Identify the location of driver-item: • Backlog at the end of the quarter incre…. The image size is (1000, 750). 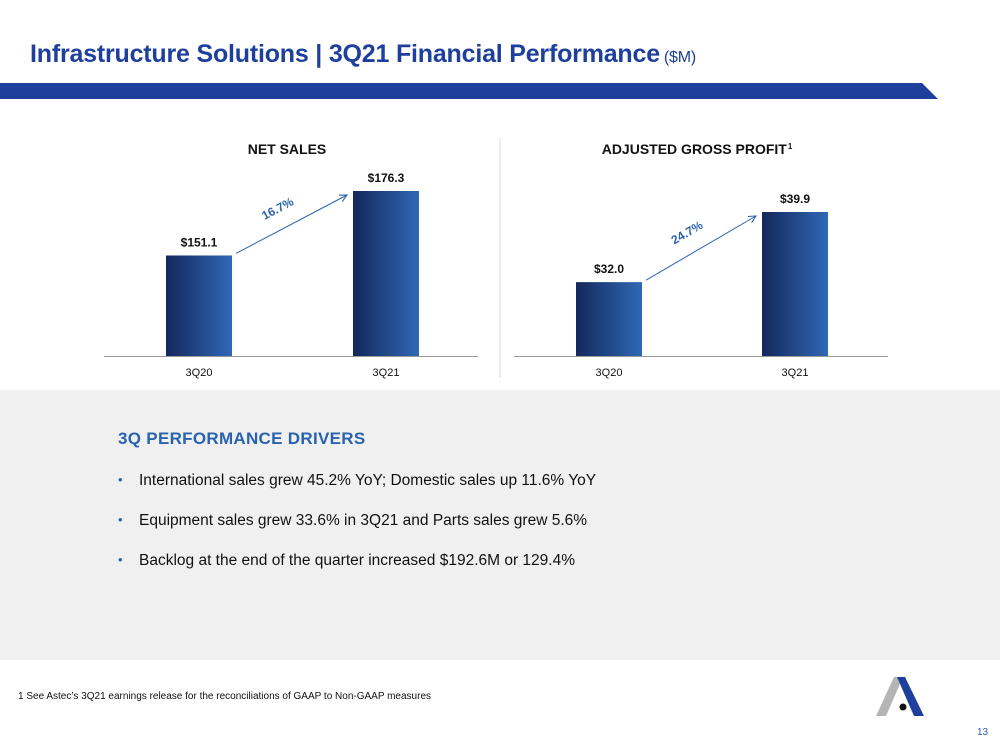
(357, 572).